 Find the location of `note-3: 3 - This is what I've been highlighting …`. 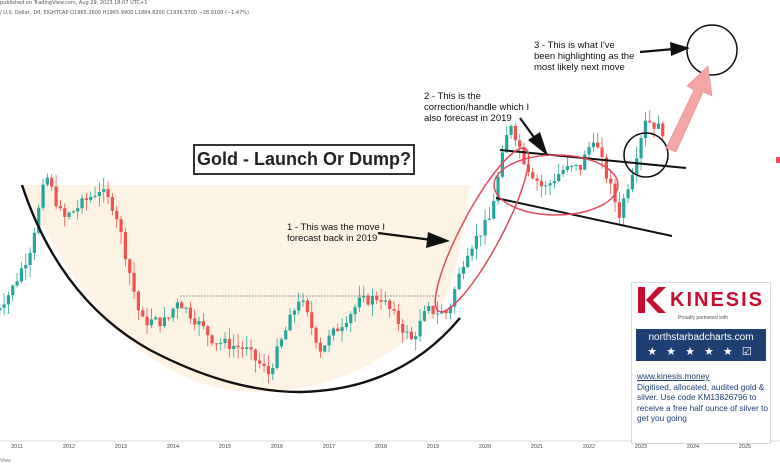

note-3: 3 - This is what I've been highlighting … is located at coordinates (584, 56).